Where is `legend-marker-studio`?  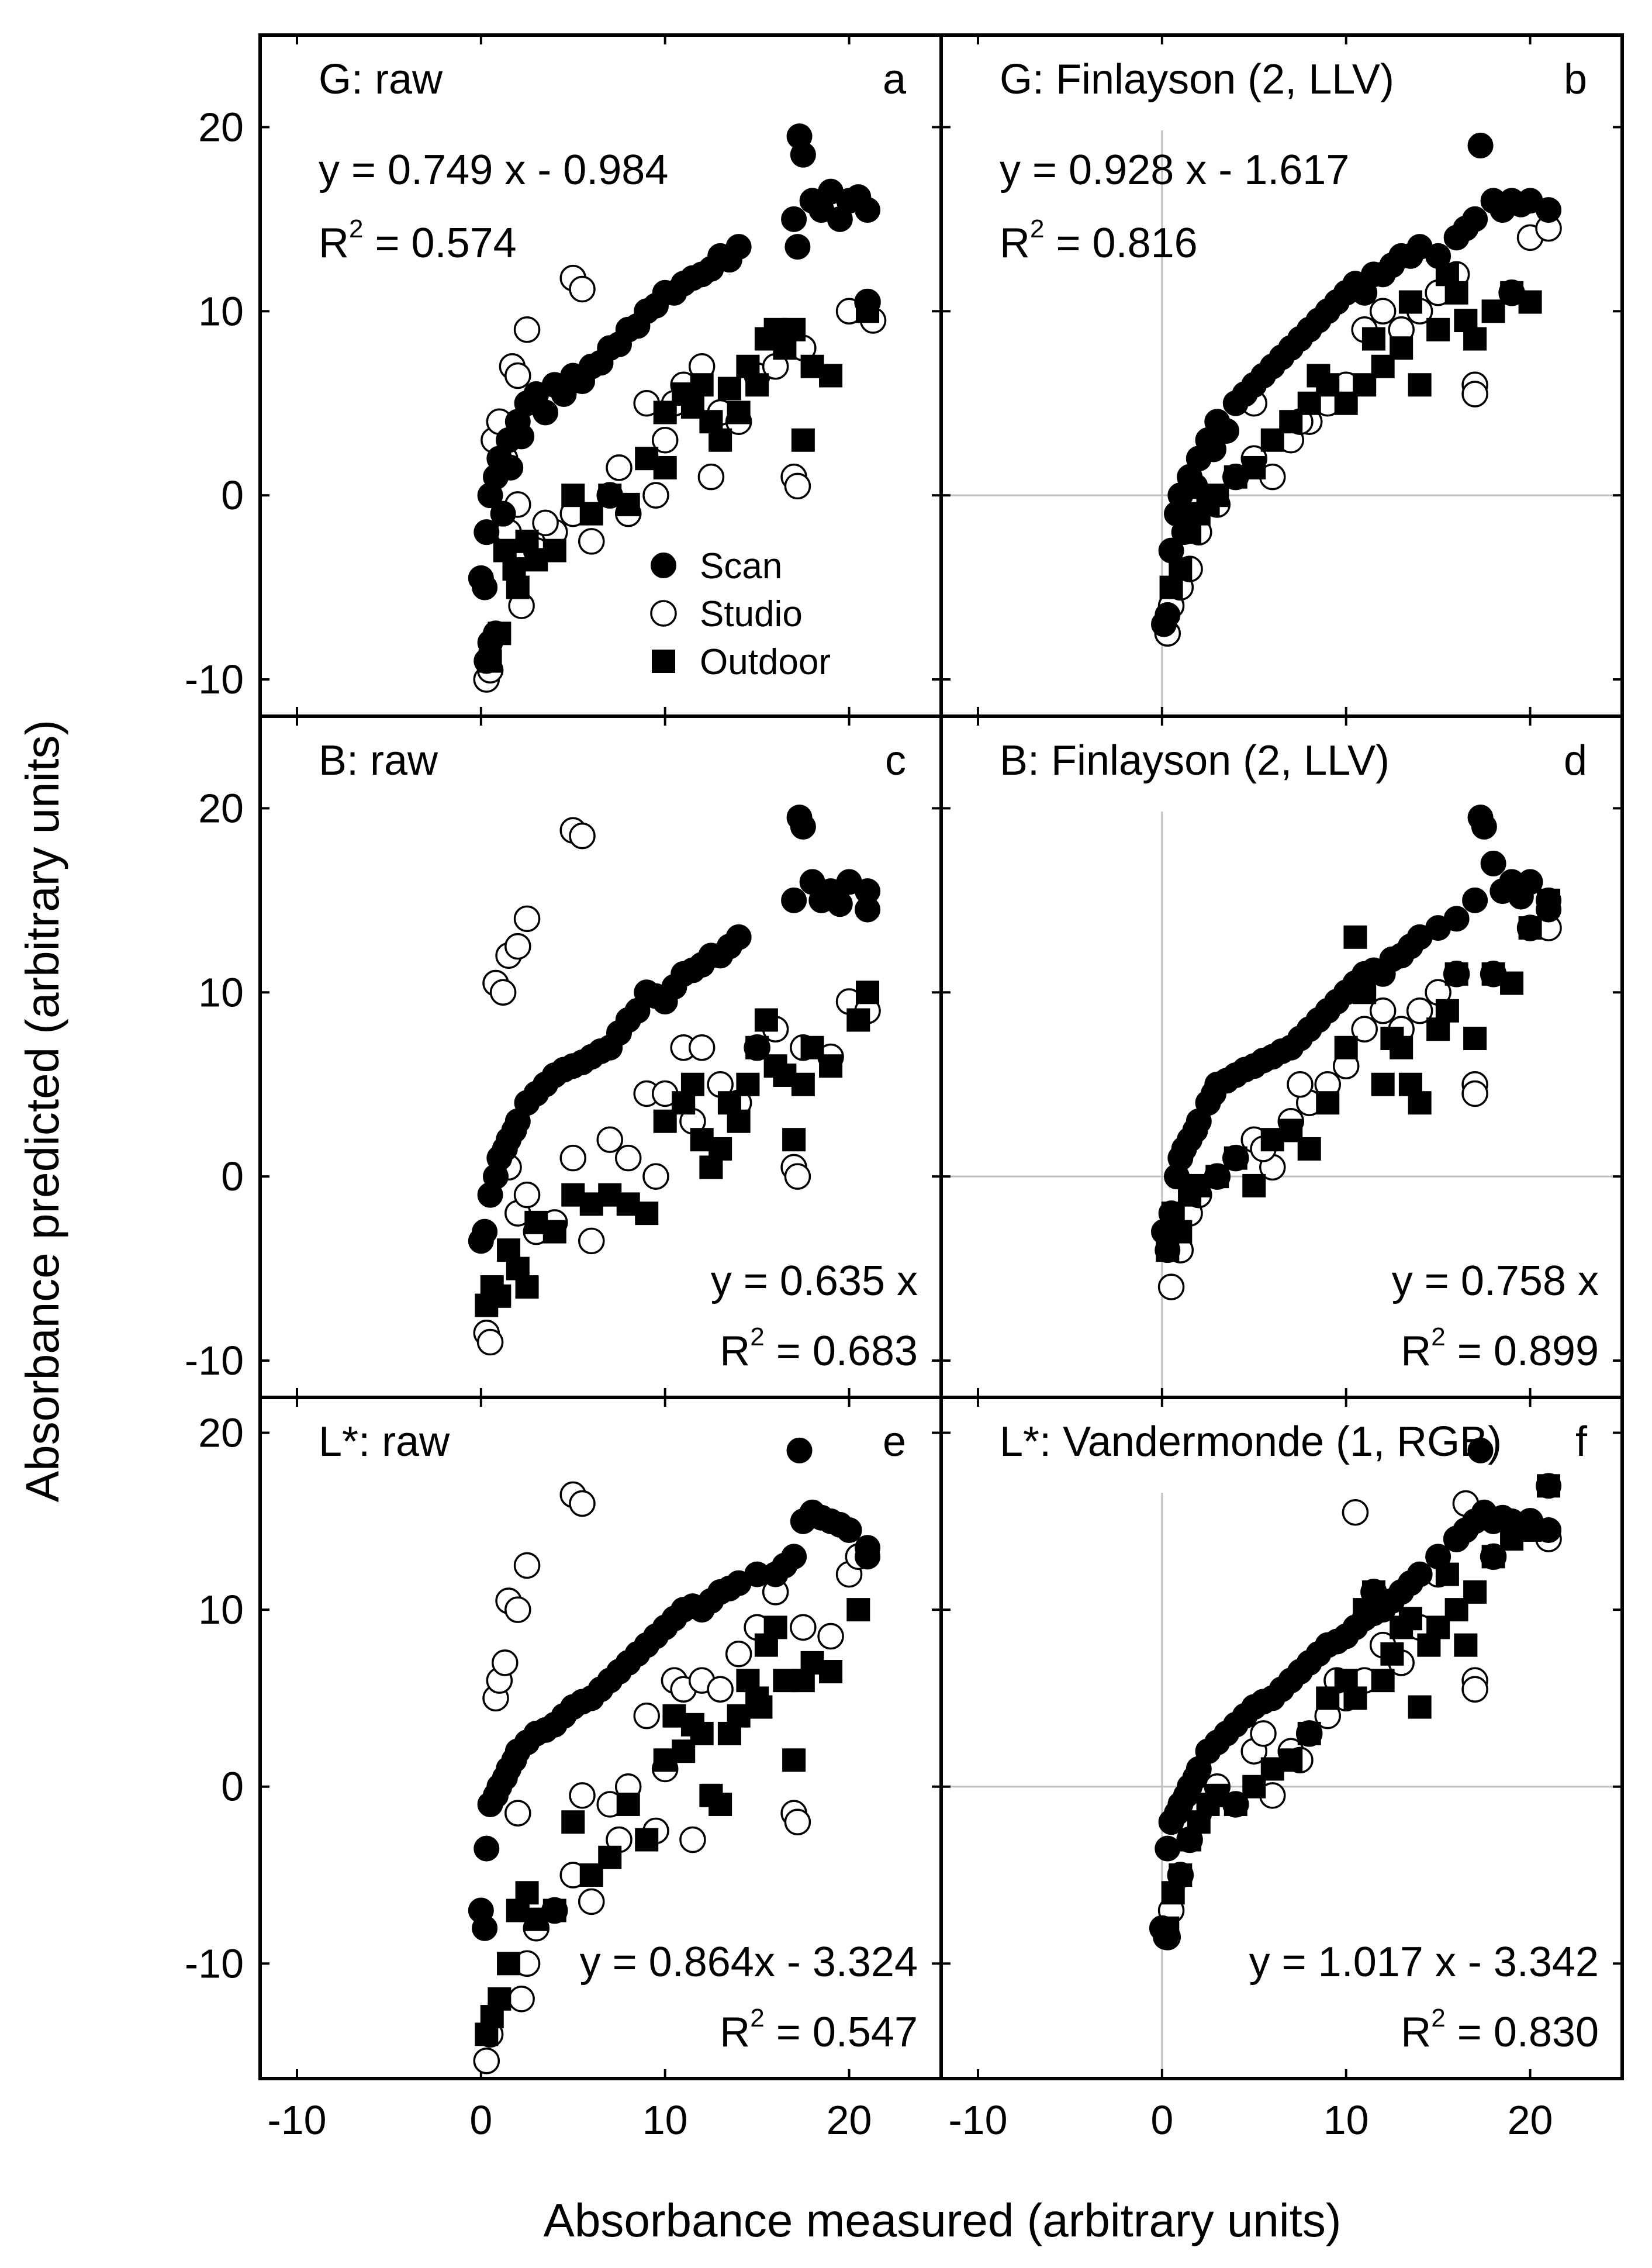 legend-marker-studio is located at coordinates (663, 613).